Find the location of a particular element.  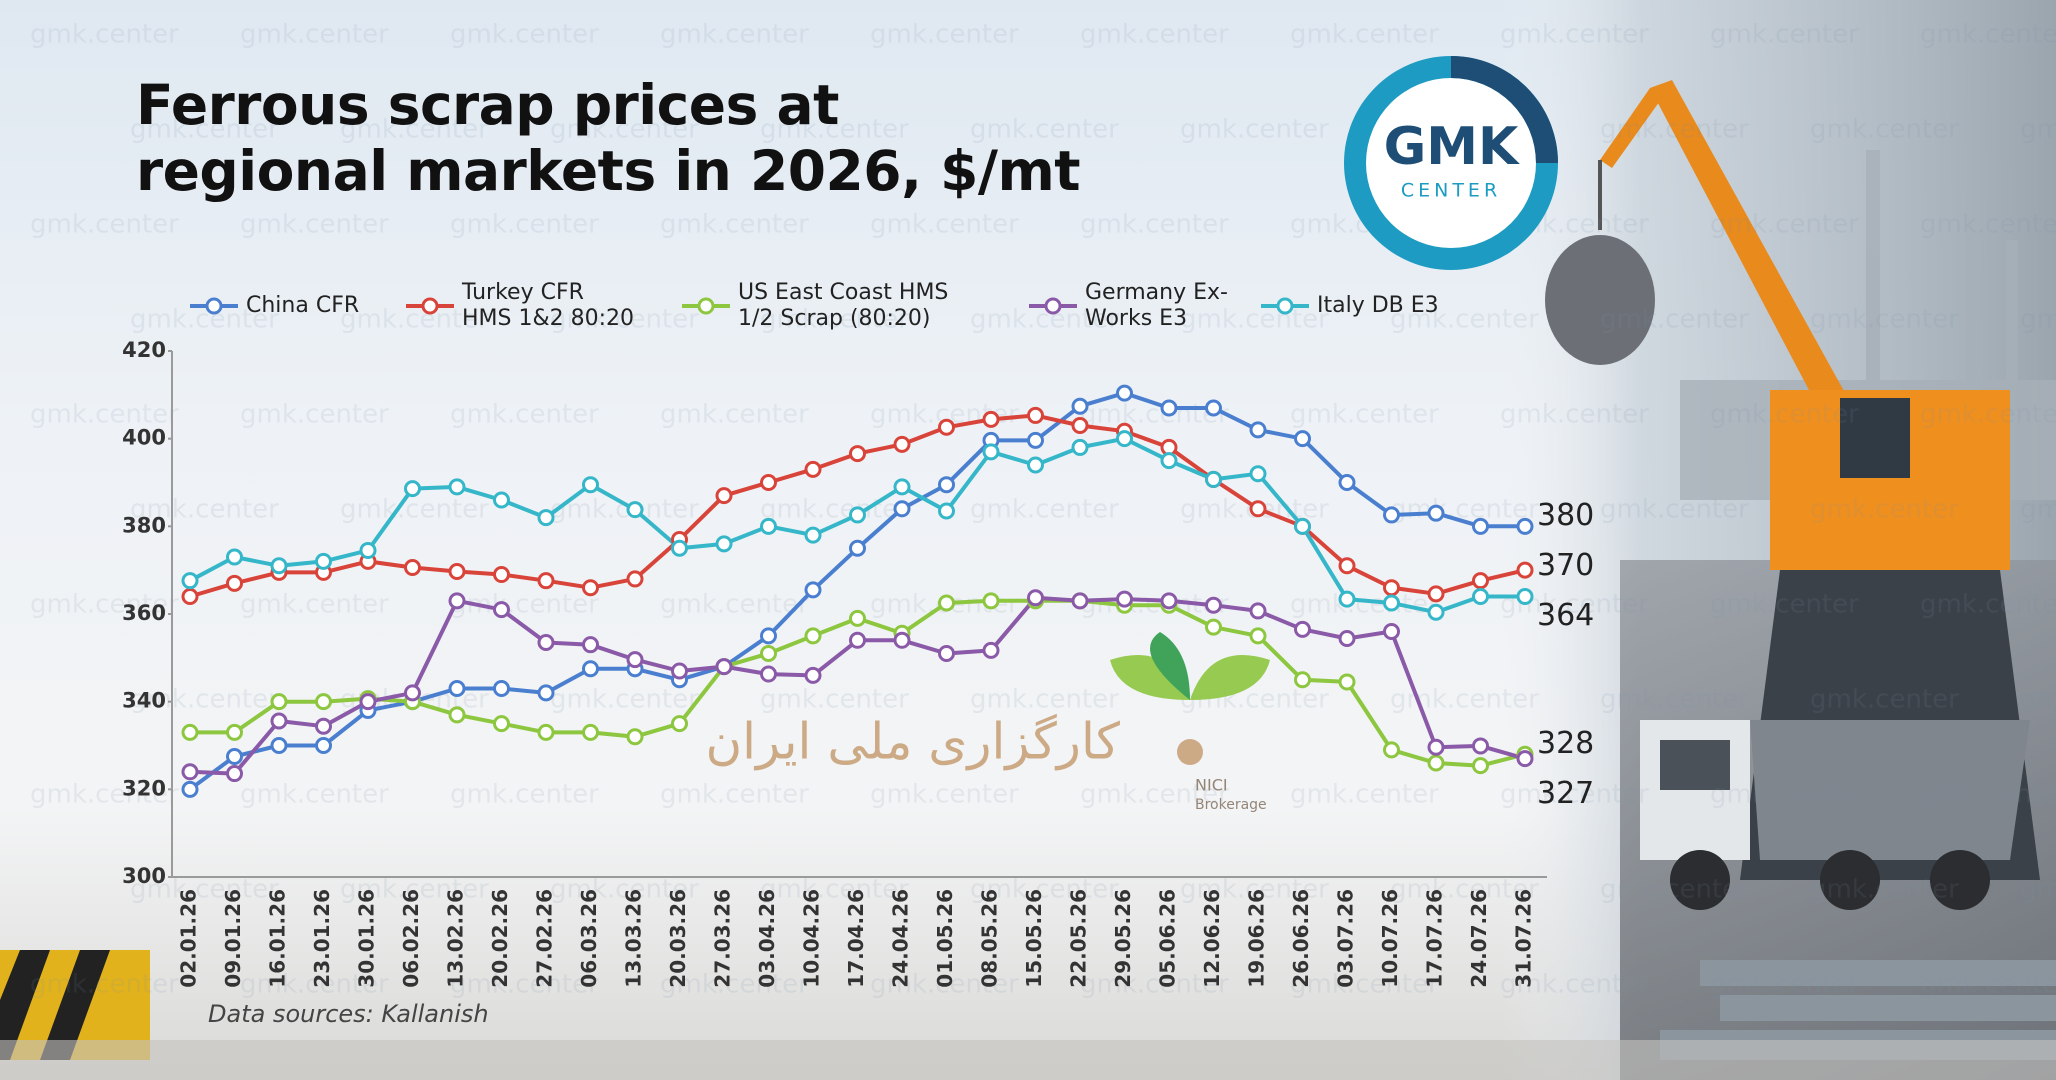

source-note: Data sources: Kallanish is located at coordinates (348, 1014).